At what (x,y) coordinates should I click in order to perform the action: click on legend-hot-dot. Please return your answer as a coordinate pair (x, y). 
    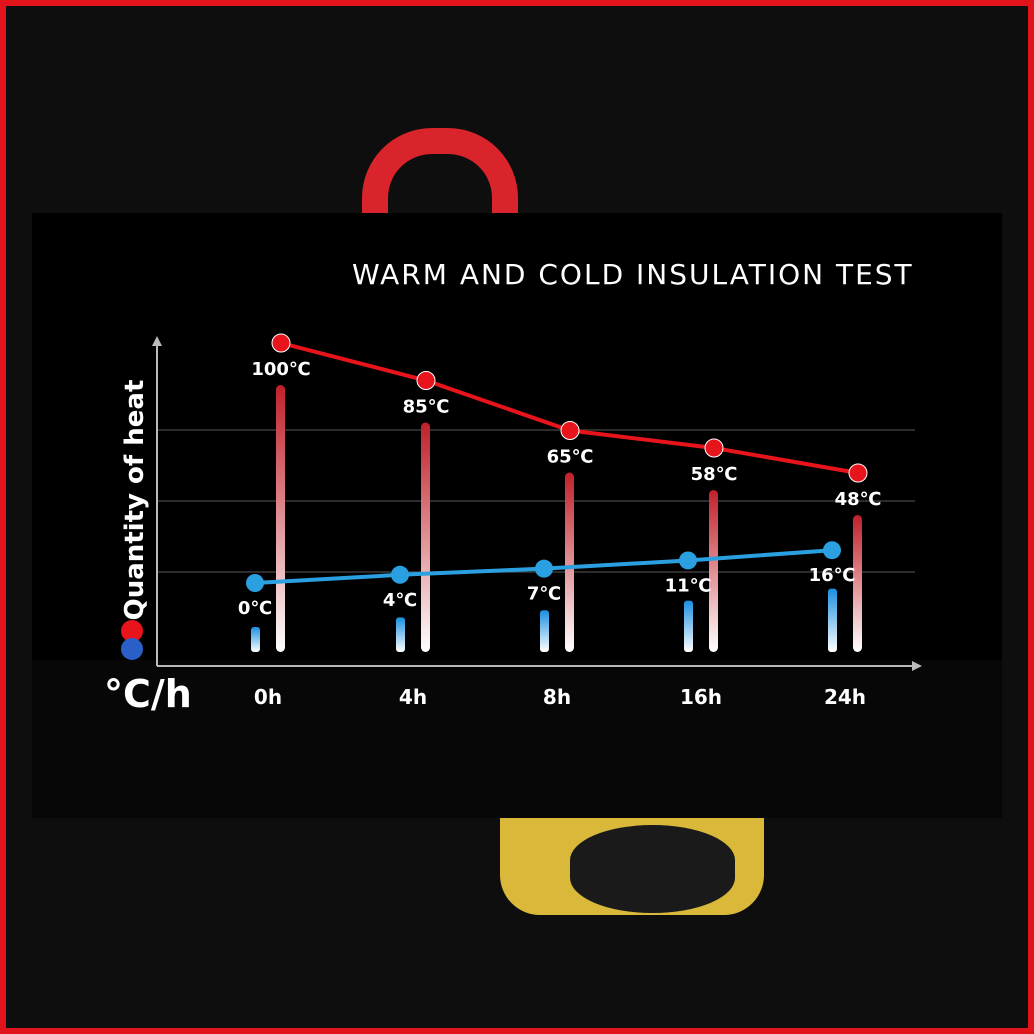
    Looking at the image, I should click on (132, 631).